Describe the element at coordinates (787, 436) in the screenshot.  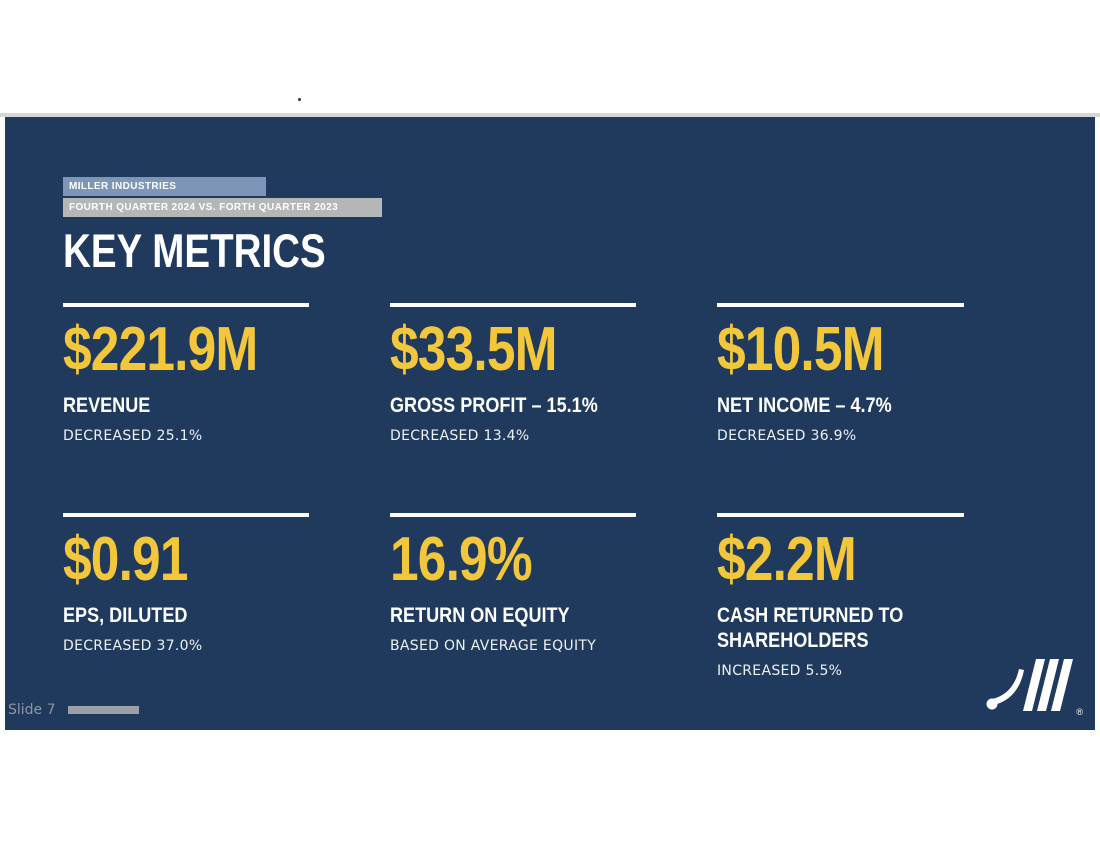
I see `metric-detail: DECREASED 36.9%` at that location.